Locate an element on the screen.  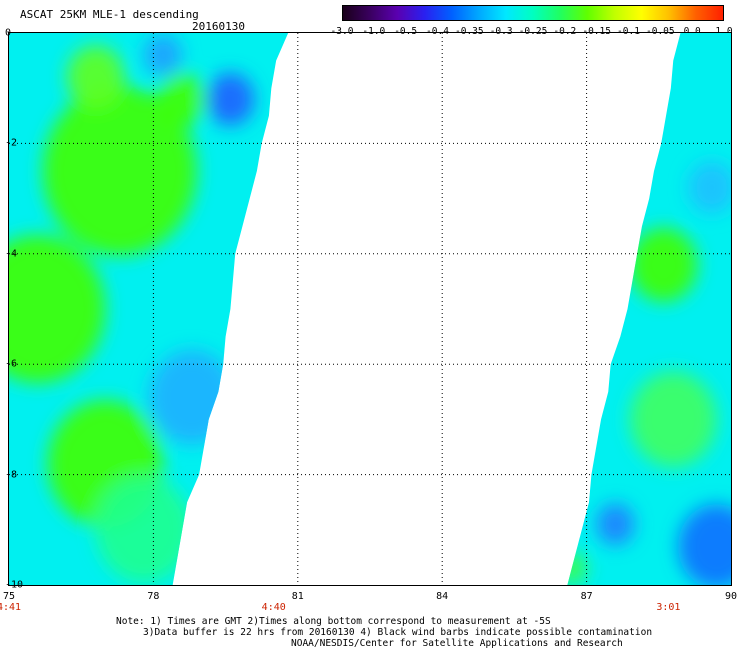
latitude-tick-label: -4 is located at coordinates (11, 254).